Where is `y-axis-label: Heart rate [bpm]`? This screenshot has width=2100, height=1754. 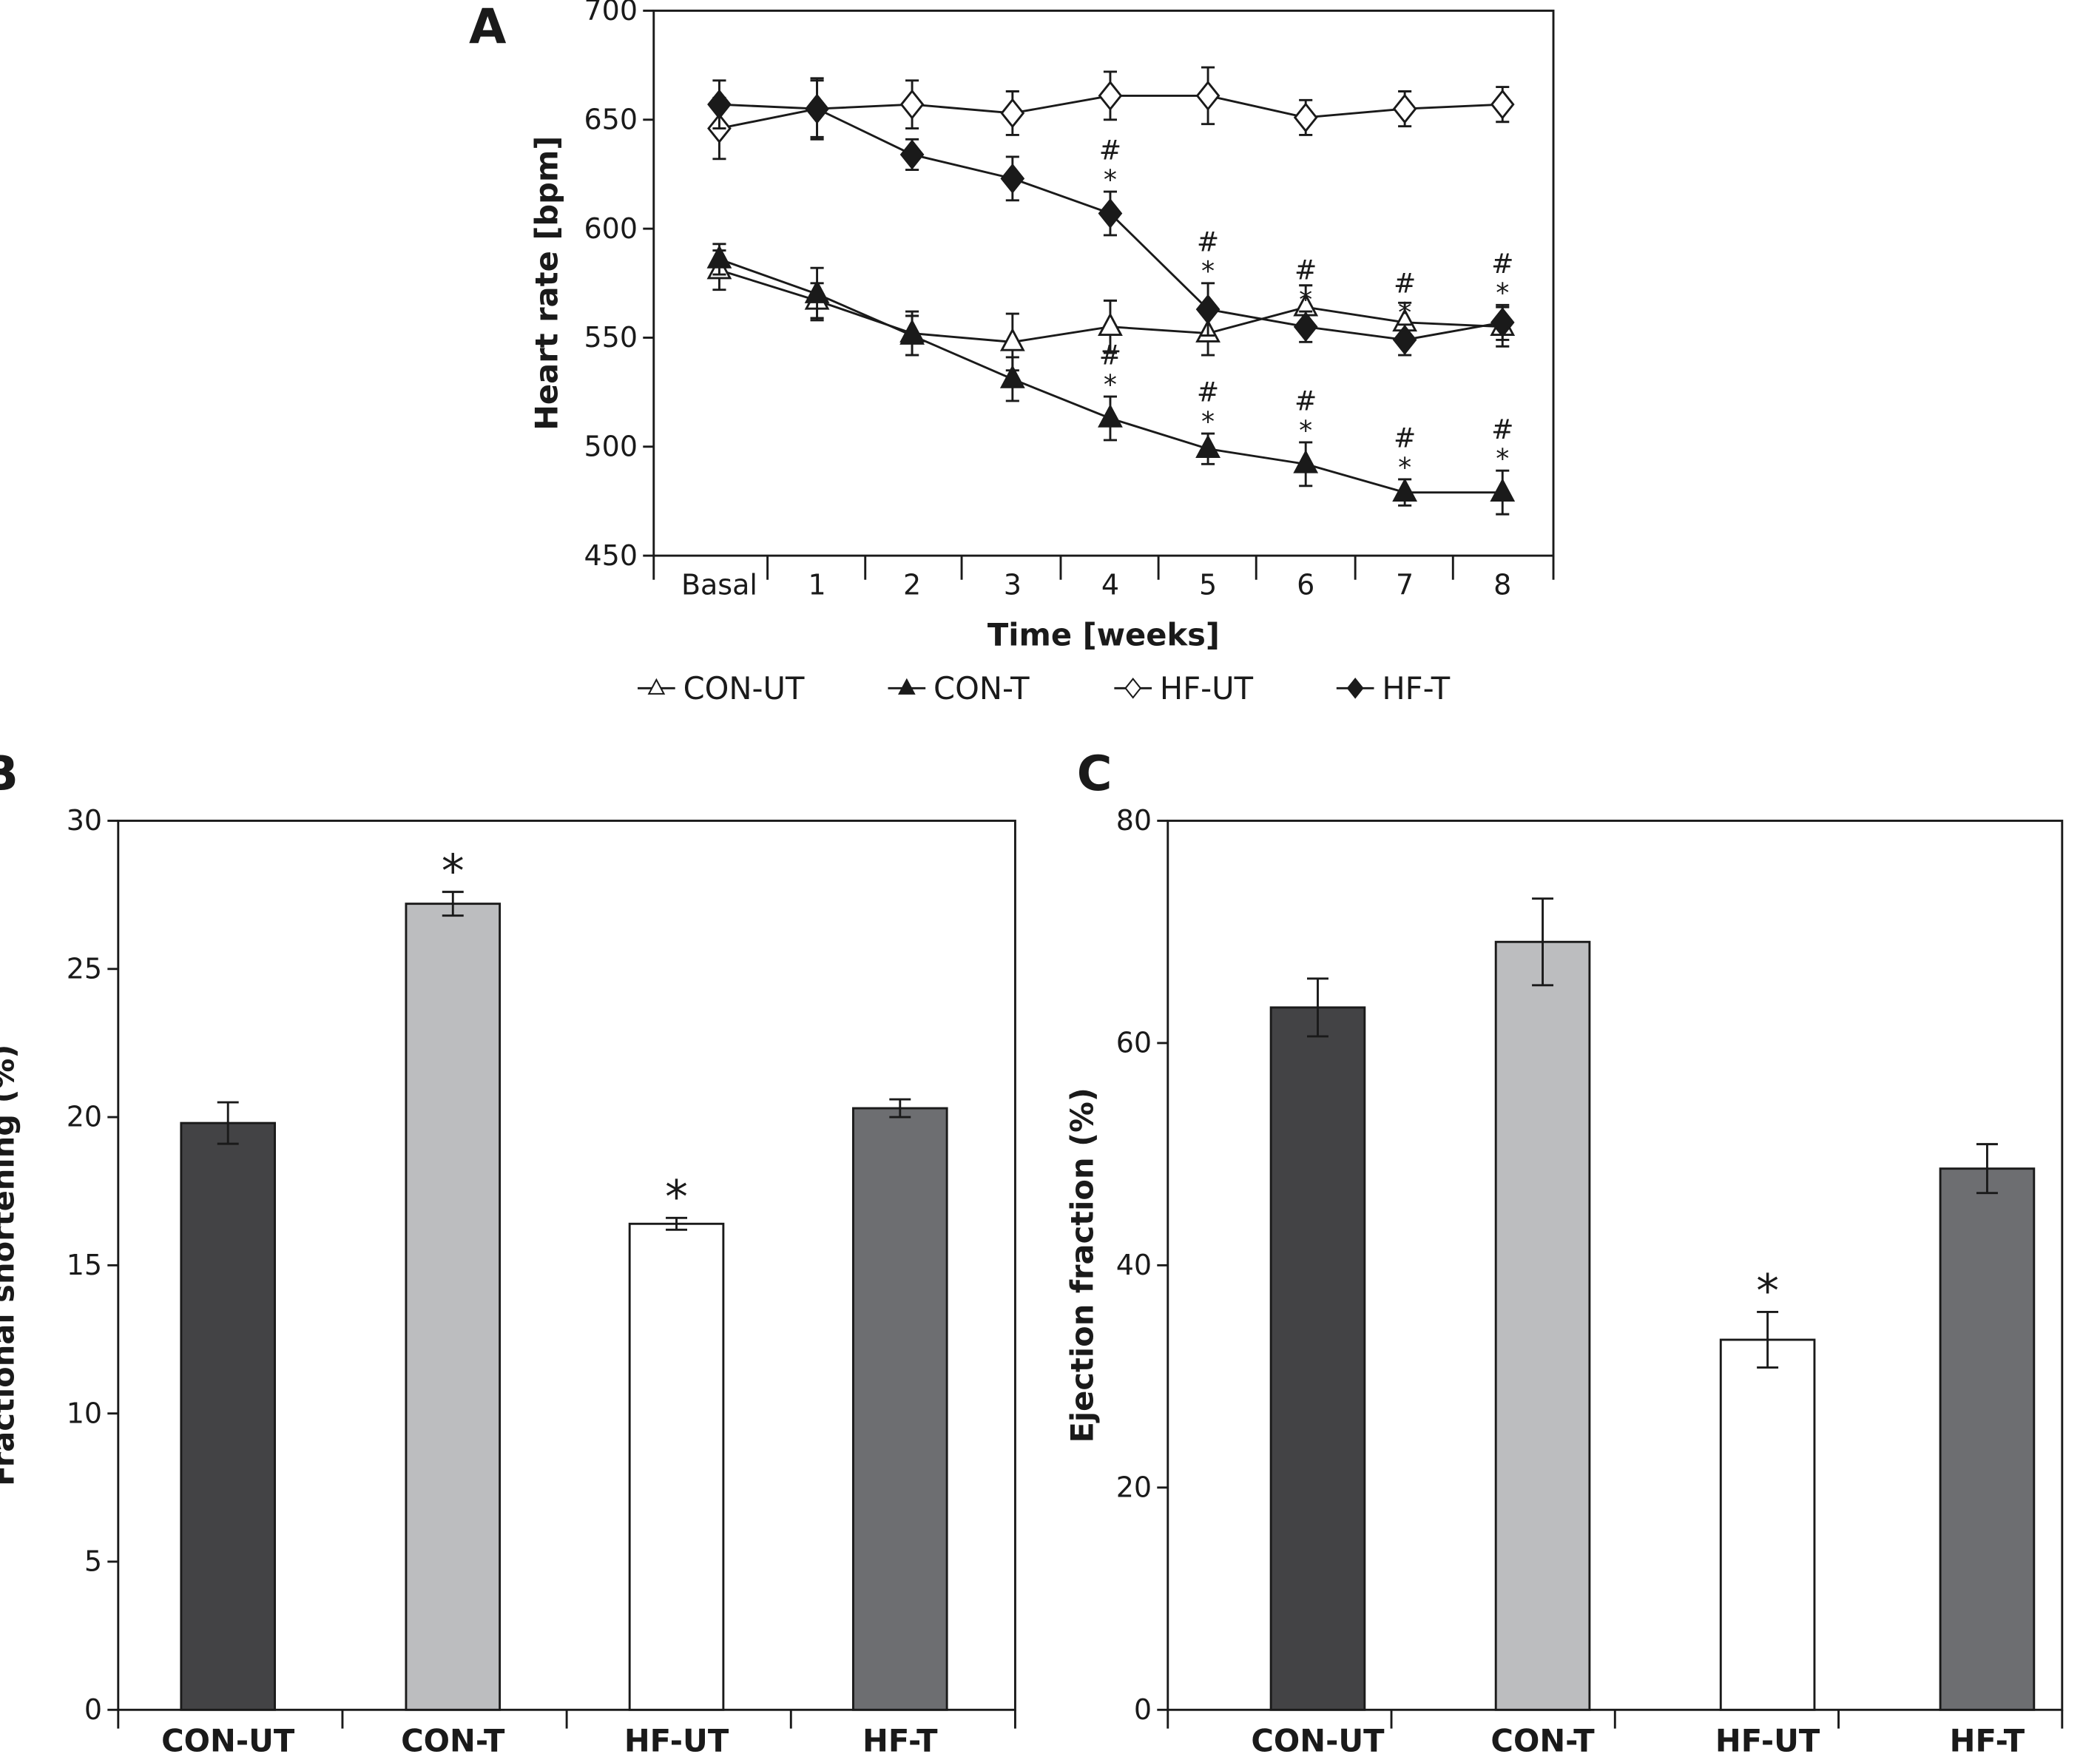
y-axis-label: Heart rate [bpm] is located at coordinates (546, 283).